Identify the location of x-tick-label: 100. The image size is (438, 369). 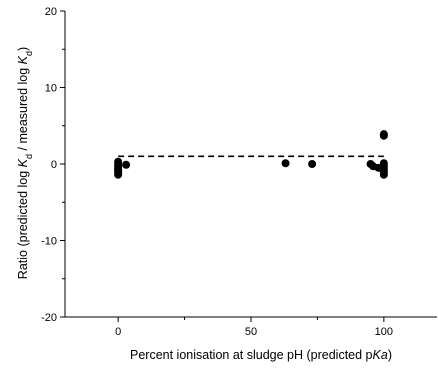
(384, 332).